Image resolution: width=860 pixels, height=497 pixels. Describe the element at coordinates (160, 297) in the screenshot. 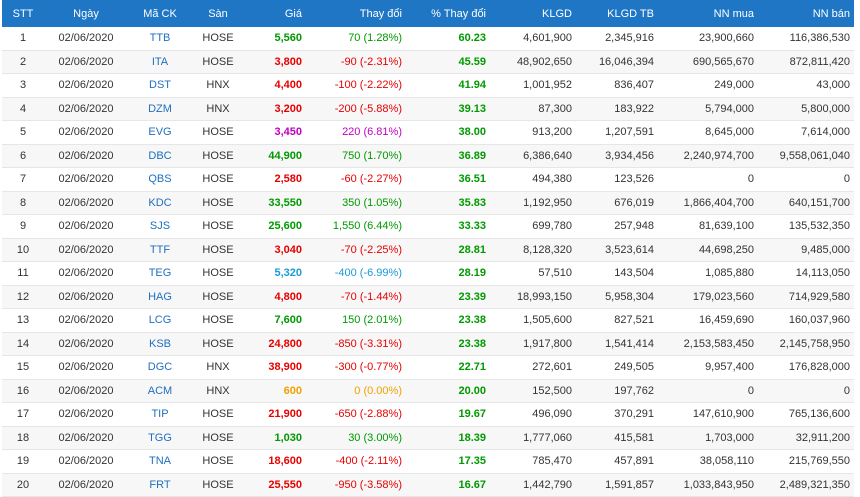

I see `cell-symbol-link: HAG` at that location.